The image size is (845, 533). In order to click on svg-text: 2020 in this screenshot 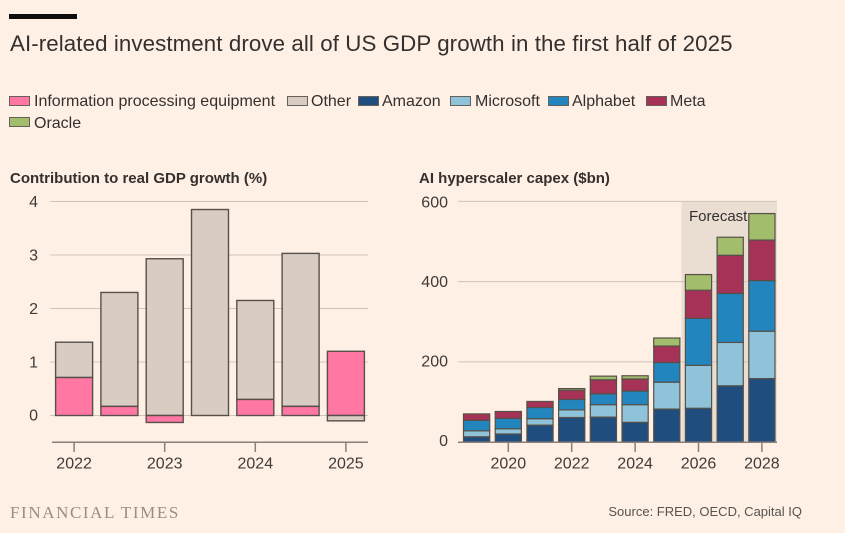, I will do `click(509, 463)`.